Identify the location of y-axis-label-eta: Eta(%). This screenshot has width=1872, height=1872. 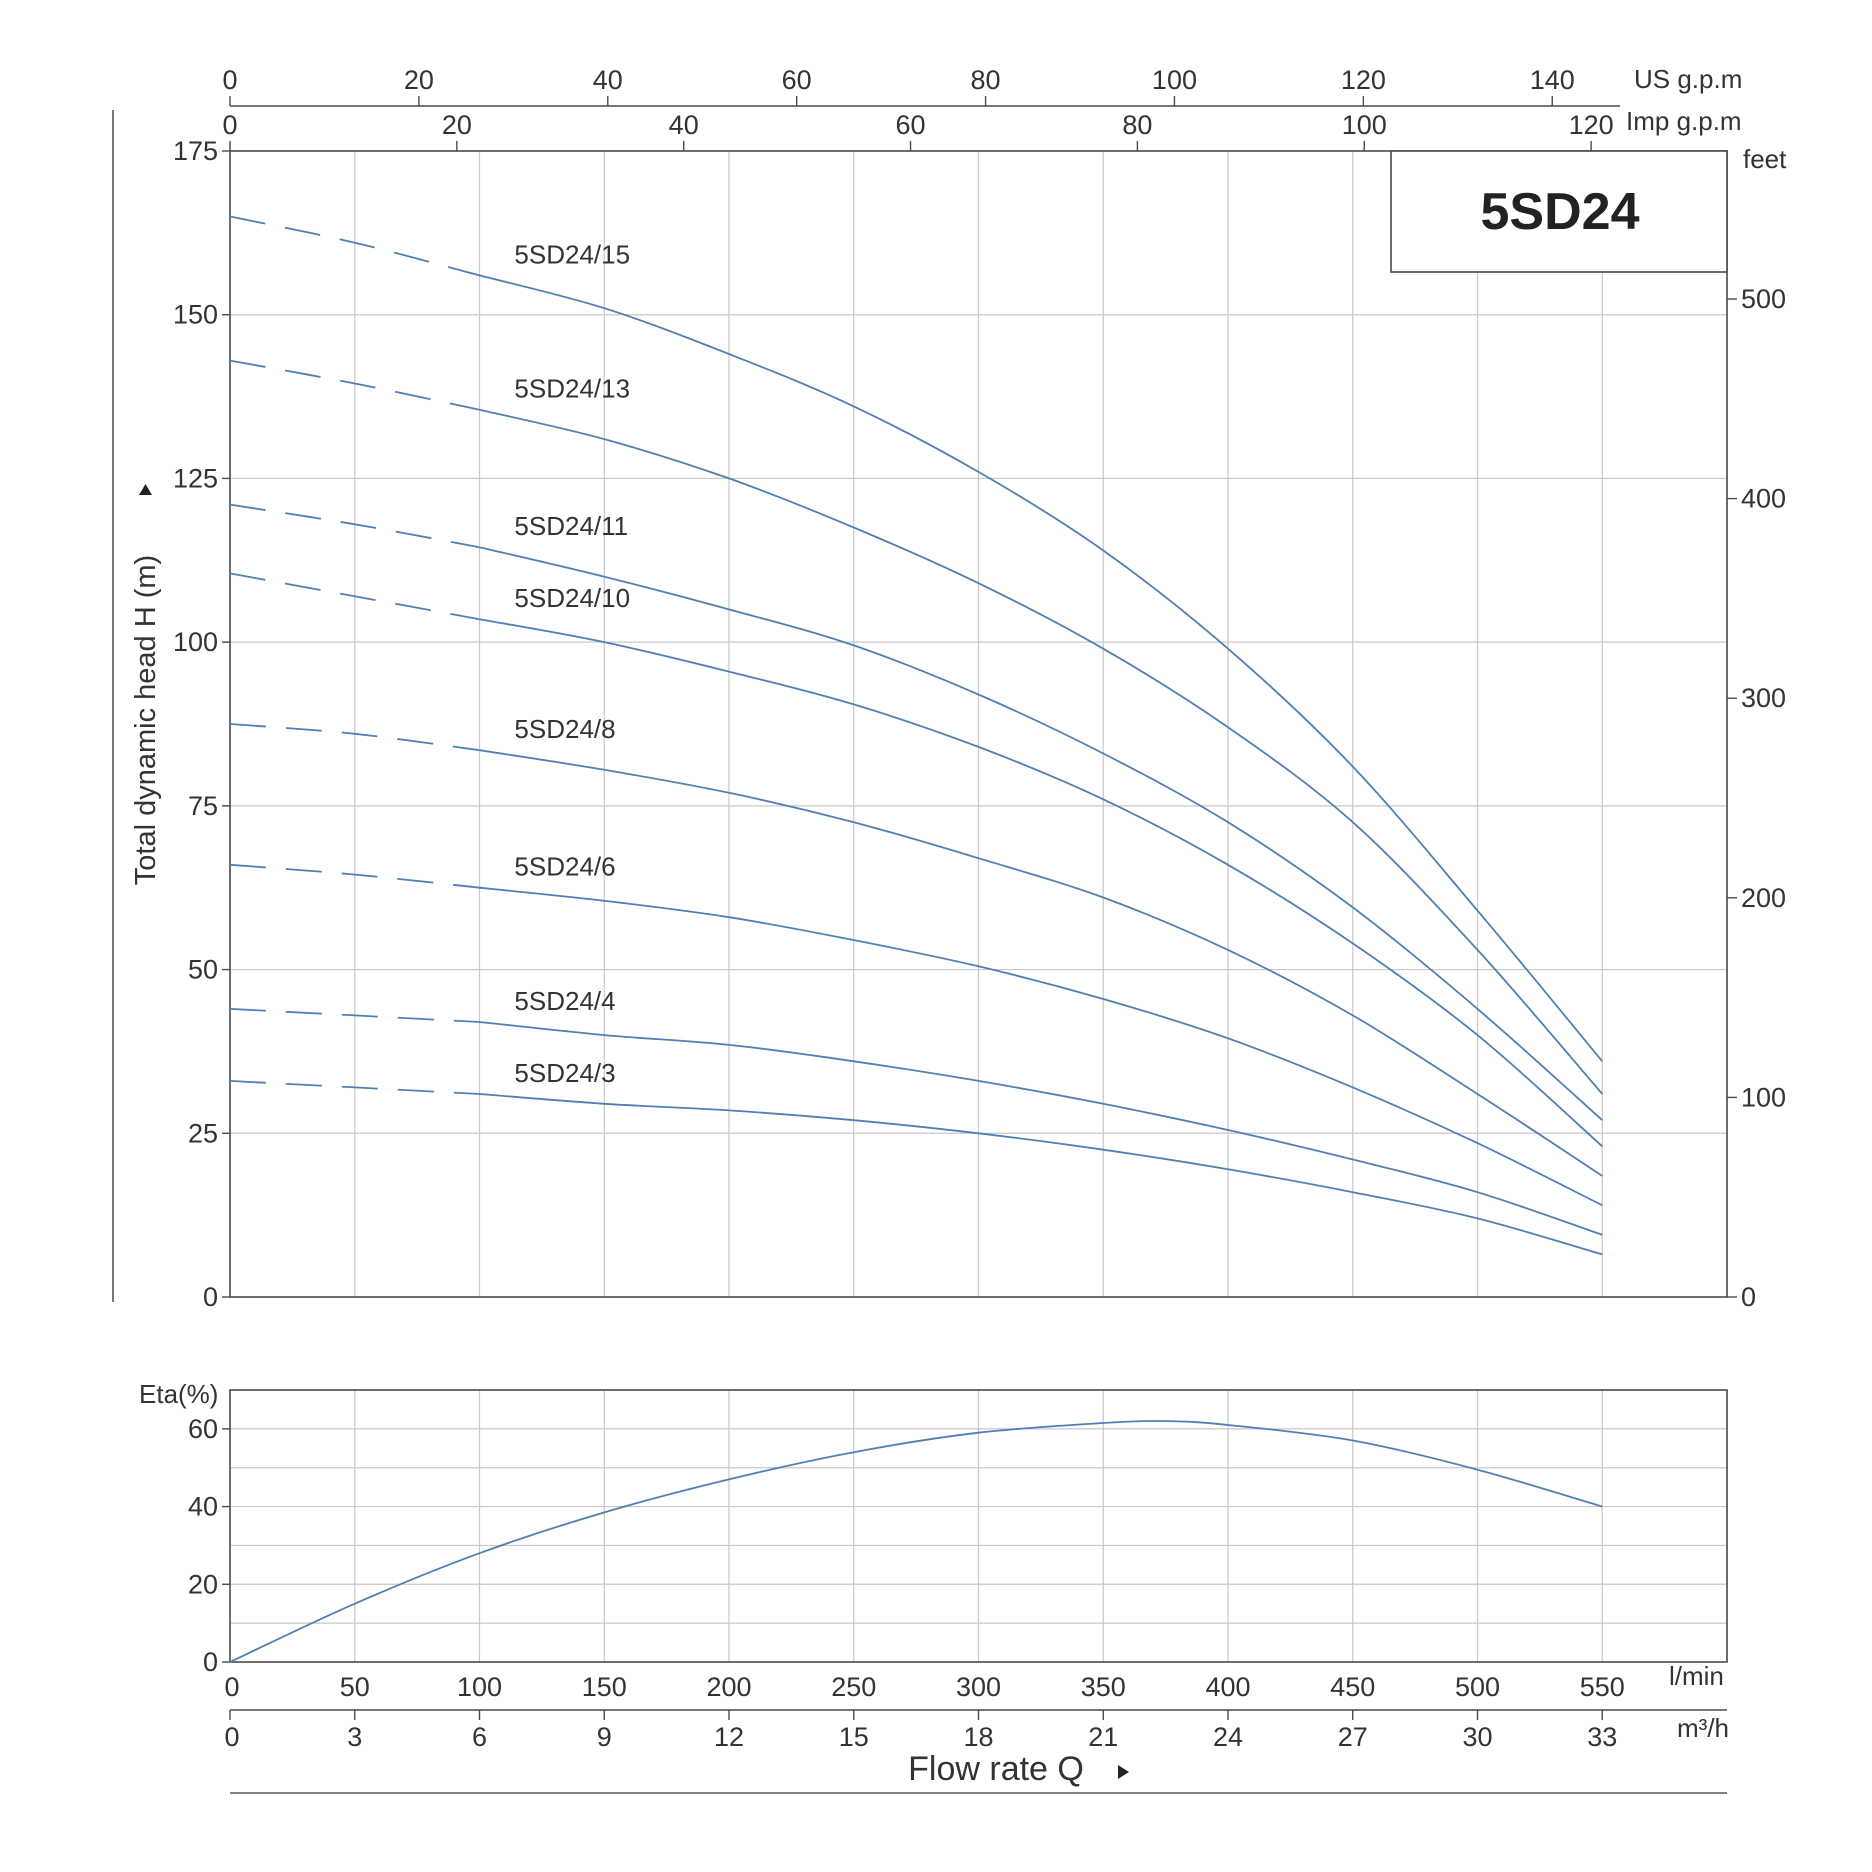
(178, 1394).